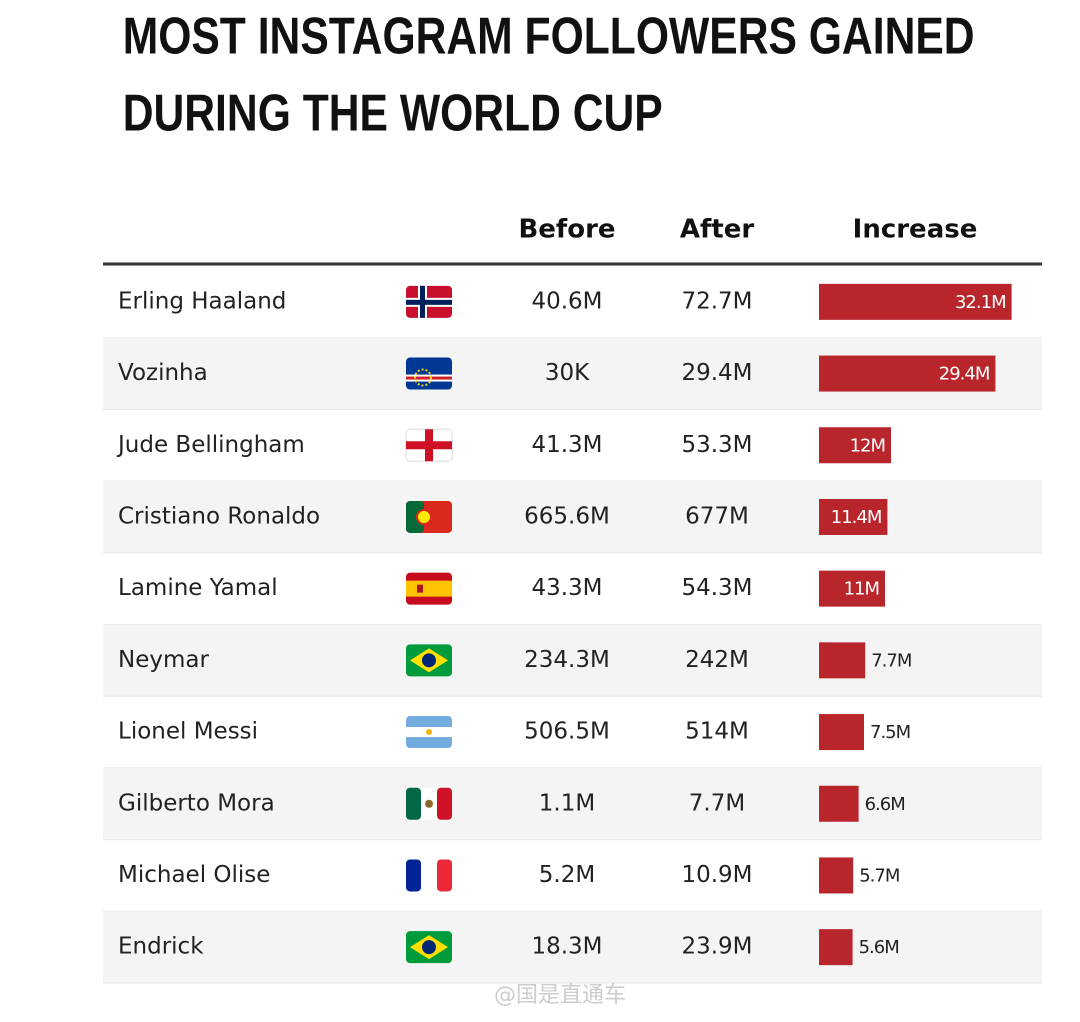 This screenshot has width=1080, height=1022. I want to click on value-label: 7.7M, so click(891, 660).